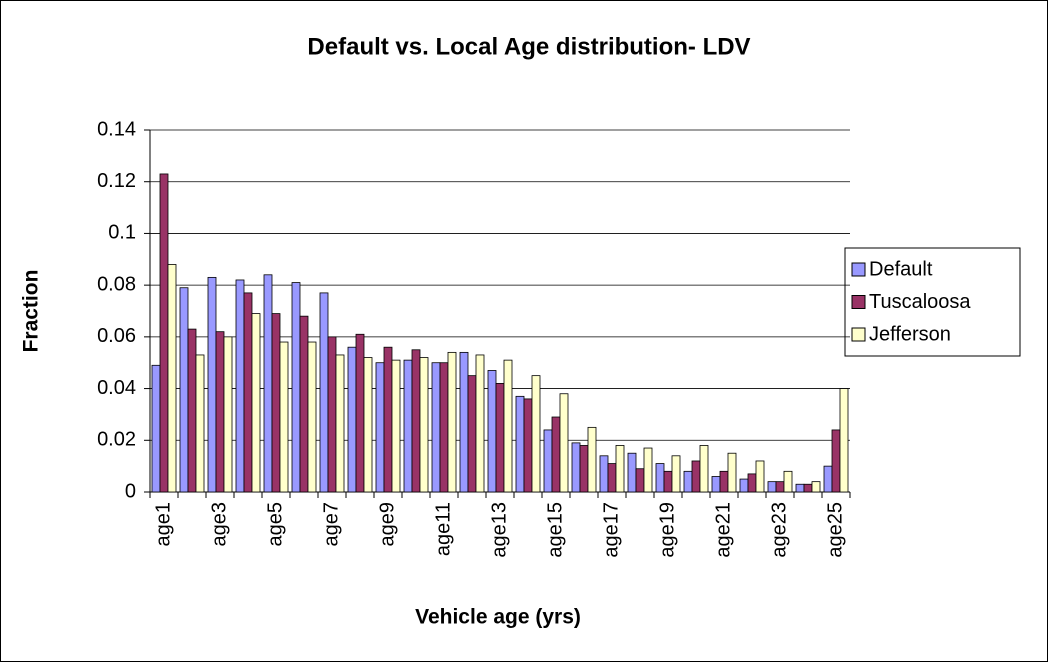 The image size is (1049, 667). What do you see at coordinates (499, 530) in the screenshot?
I see `x-tick-label: age13` at bounding box center [499, 530].